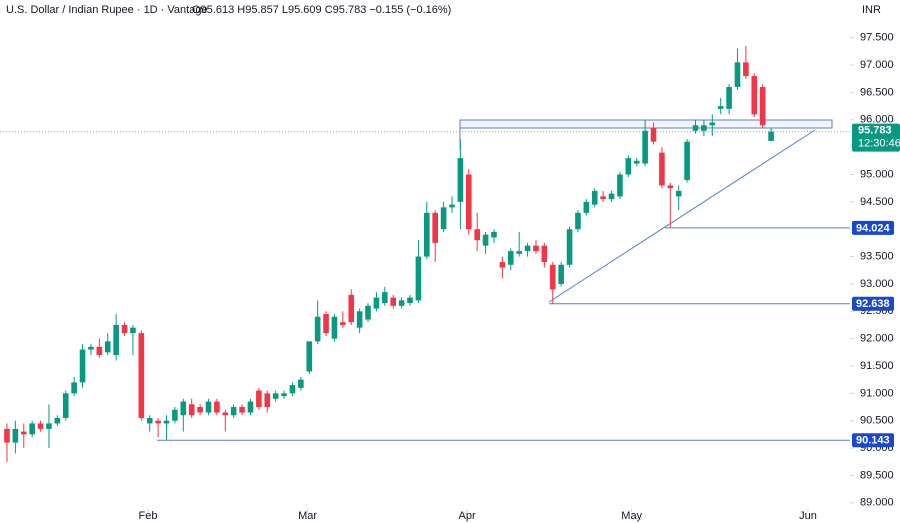 Image resolution: width=900 pixels, height=523 pixels. What do you see at coordinates (877, 393) in the screenshot?
I see `y-tick-label: 91.000` at bounding box center [877, 393].